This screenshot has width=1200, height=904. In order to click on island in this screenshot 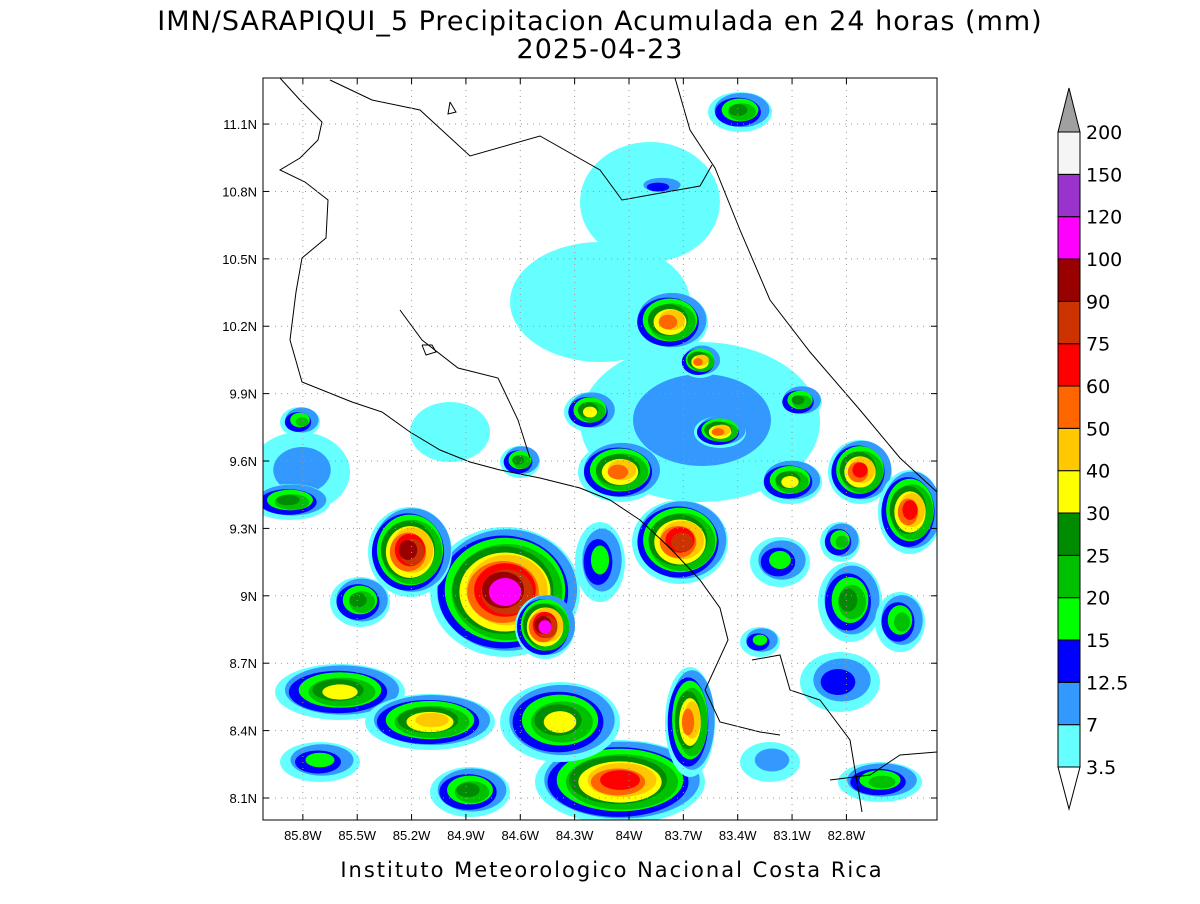, I will do `click(429, 350)`.